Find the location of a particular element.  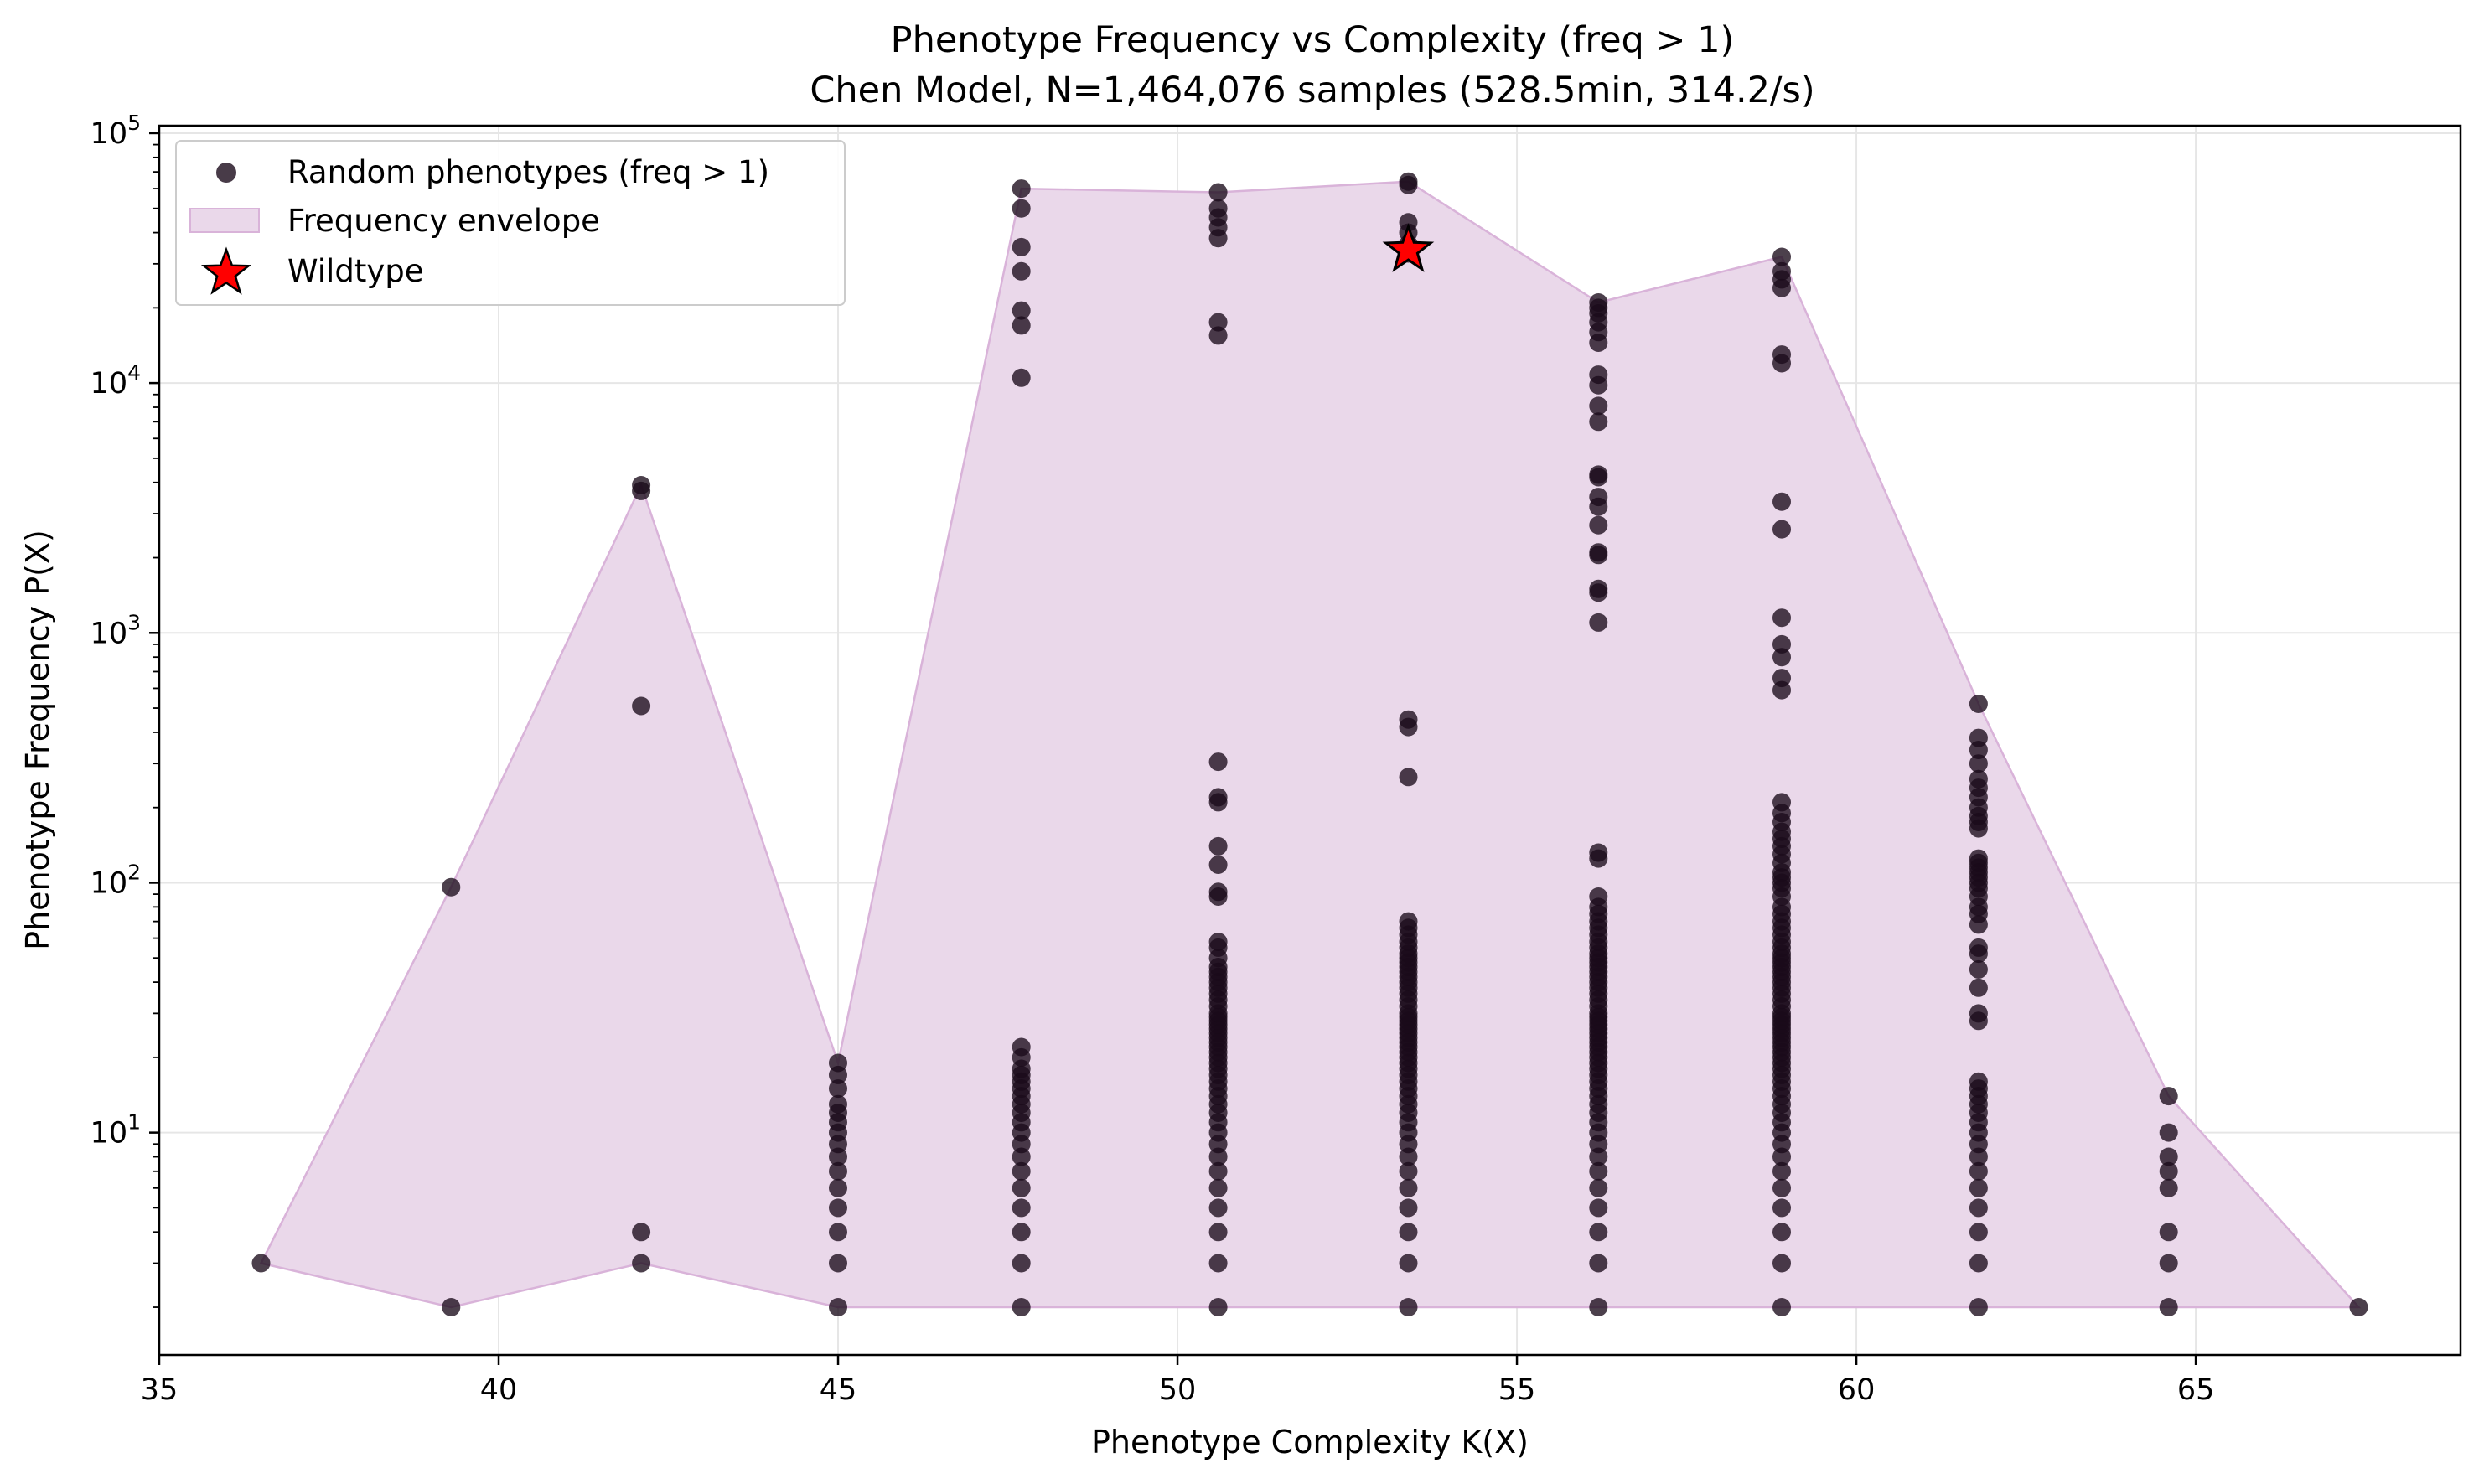

legend-points-marker is located at coordinates (226, 173).